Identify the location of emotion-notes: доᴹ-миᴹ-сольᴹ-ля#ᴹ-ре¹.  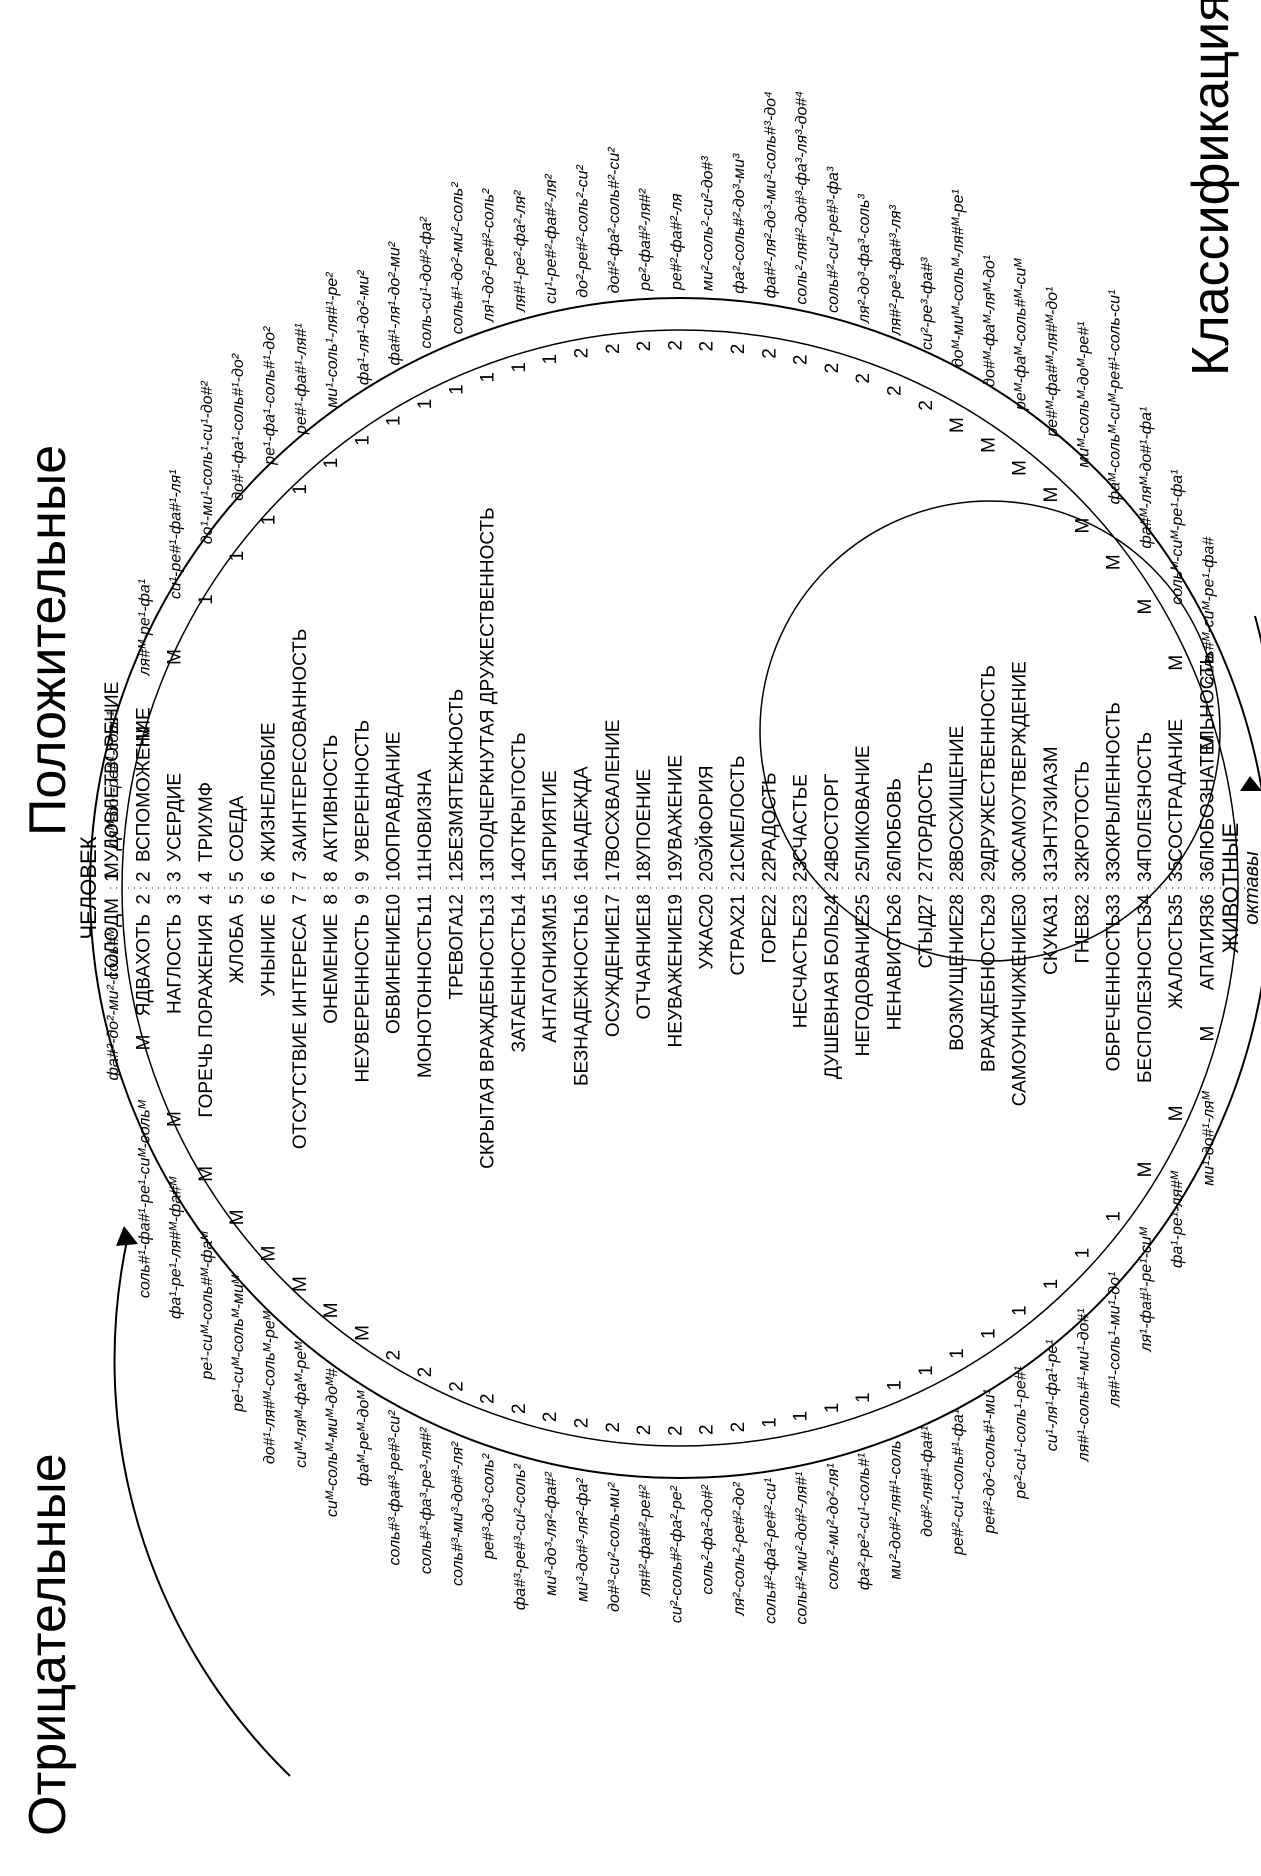
(958, 278).